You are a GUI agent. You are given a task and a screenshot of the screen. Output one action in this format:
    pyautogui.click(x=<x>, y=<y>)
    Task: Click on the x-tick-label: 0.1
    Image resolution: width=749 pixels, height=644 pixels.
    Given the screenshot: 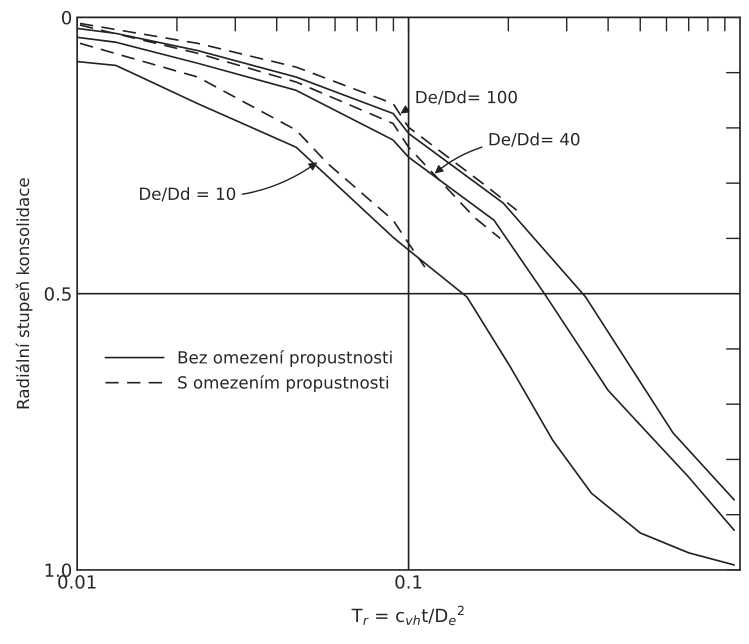 What is the action you would take?
    pyautogui.click(x=408, y=582)
    